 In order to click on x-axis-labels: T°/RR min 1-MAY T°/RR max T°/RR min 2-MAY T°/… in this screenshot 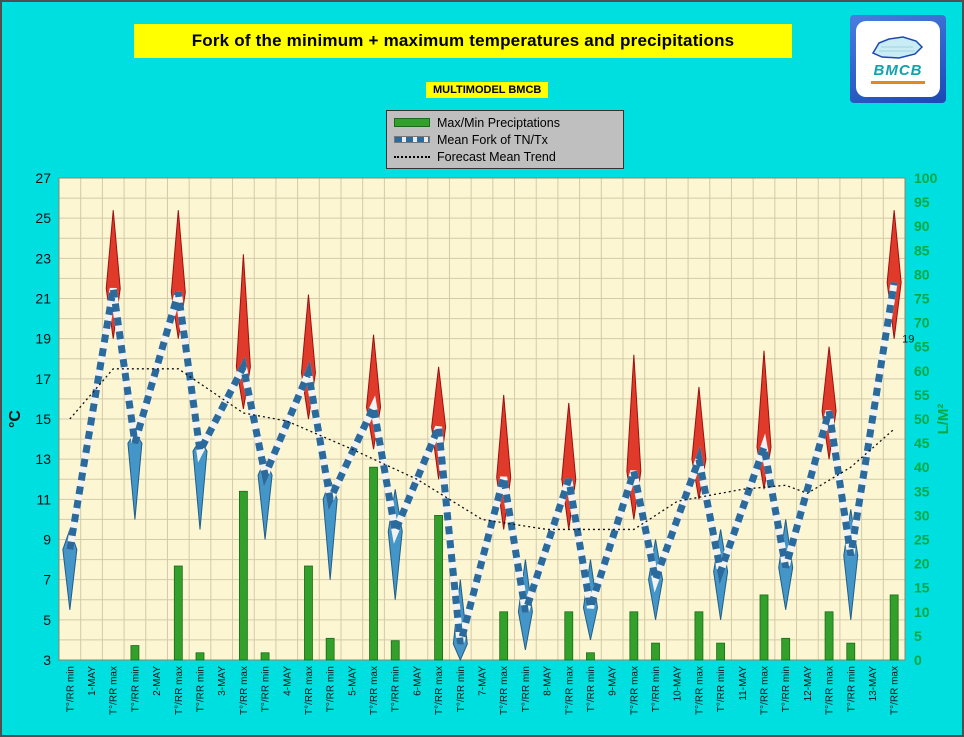, I will do `click(482, 690)`.